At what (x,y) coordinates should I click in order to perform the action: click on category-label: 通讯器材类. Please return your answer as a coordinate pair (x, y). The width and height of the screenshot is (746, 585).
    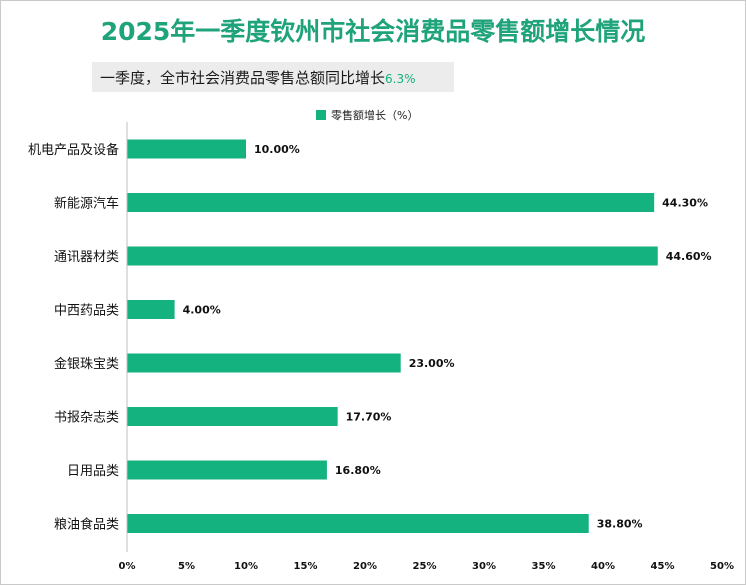
    Looking at the image, I should click on (86, 257).